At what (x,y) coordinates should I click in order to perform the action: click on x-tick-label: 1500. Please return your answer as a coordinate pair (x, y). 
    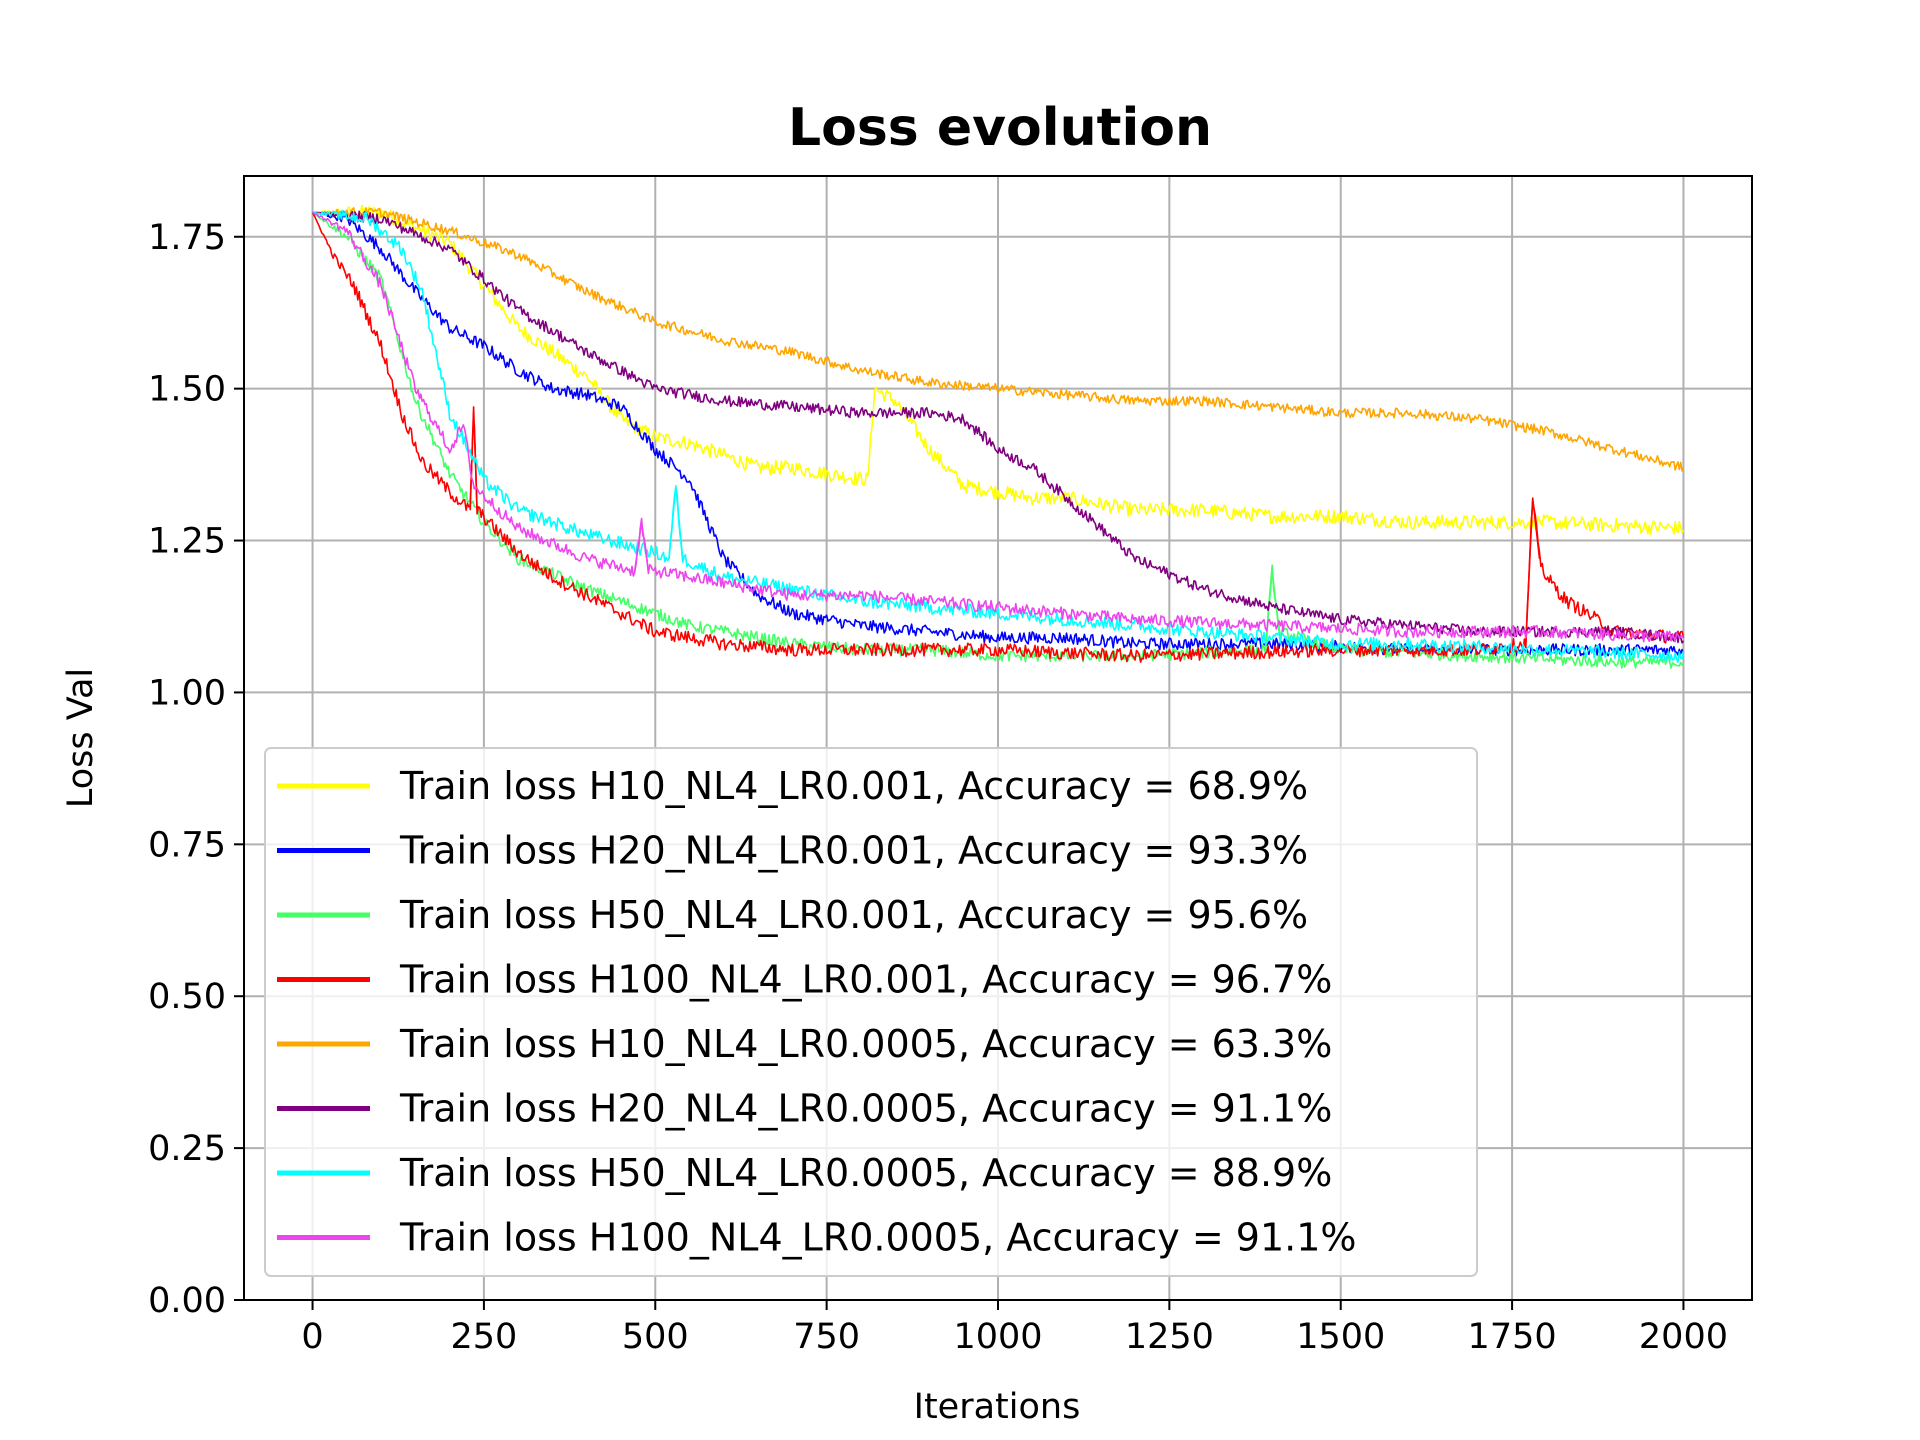
    Looking at the image, I should click on (1340, 1337).